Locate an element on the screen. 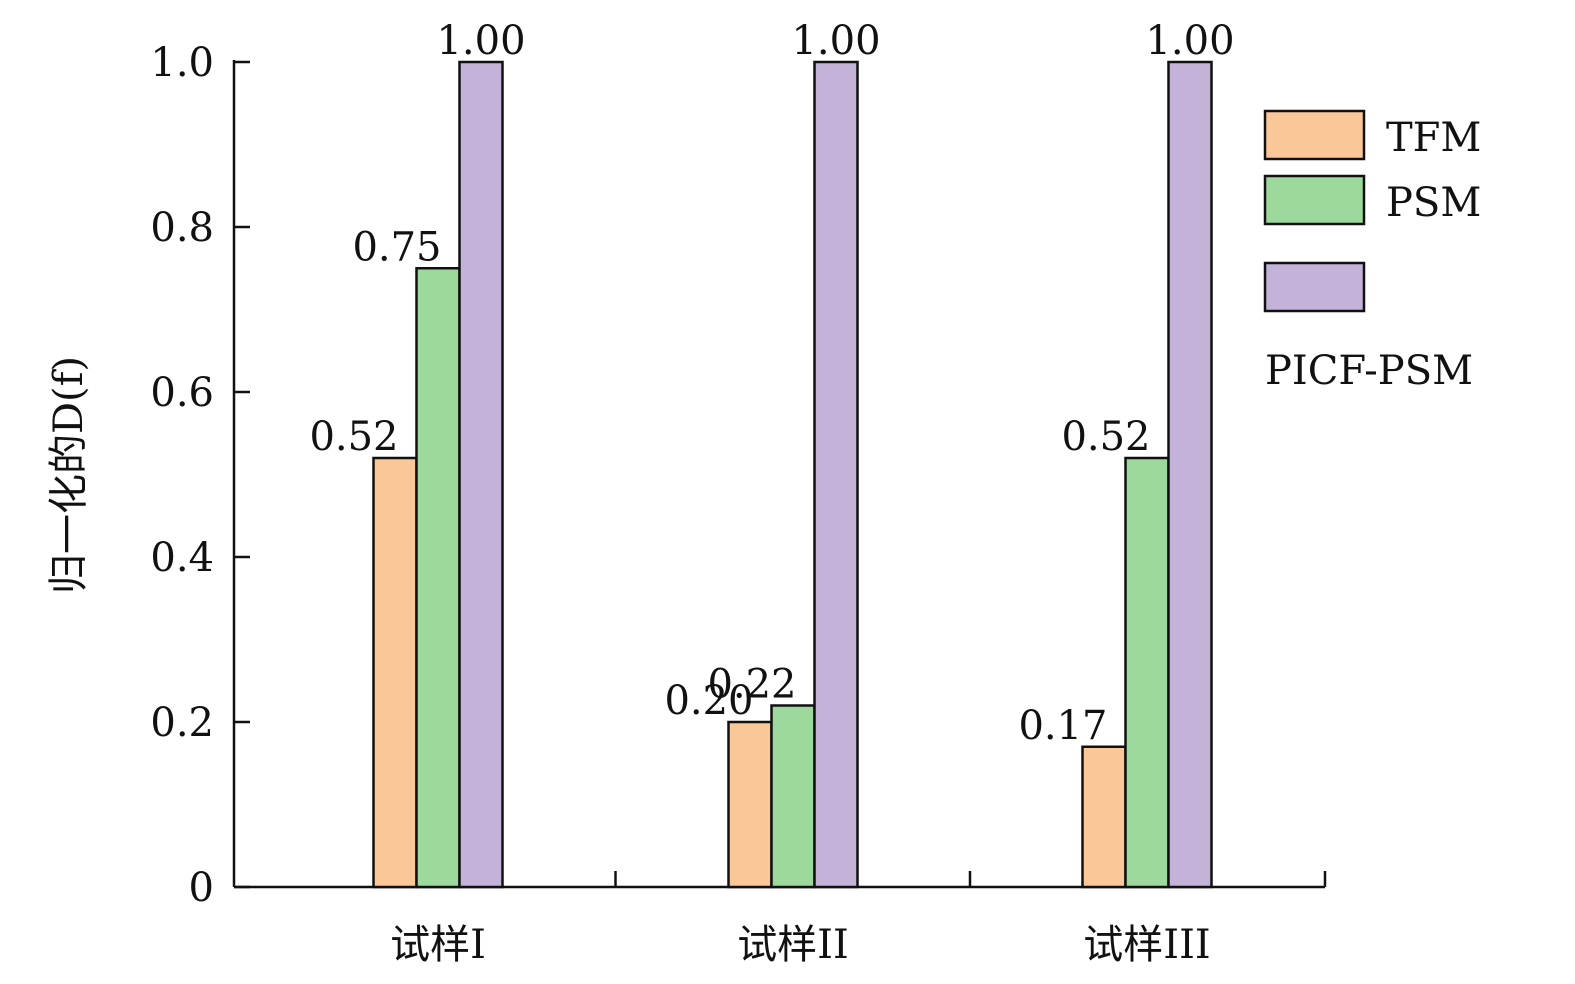  y-tick-label: 0.8 is located at coordinates (182, 228).